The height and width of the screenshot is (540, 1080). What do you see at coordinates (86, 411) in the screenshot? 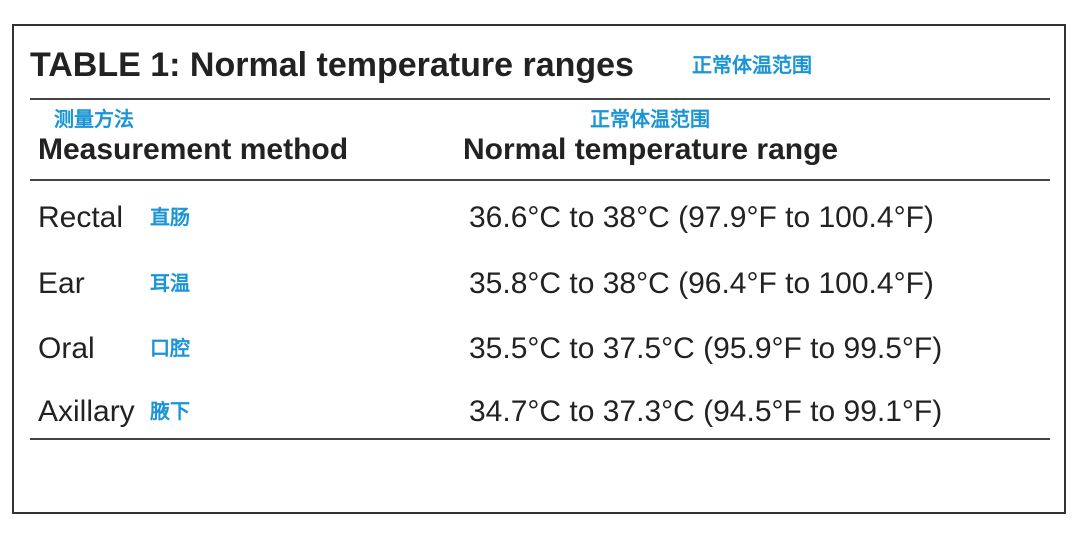
I see `method-cell: Axillary` at bounding box center [86, 411].